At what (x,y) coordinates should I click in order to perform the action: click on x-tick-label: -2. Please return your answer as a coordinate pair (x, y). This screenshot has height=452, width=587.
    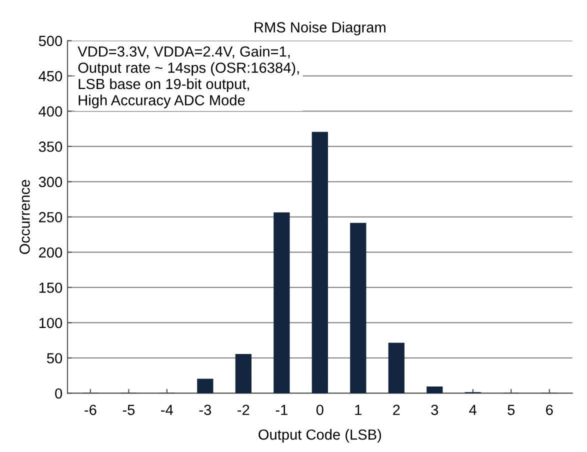
    Looking at the image, I should click on (244, 409).